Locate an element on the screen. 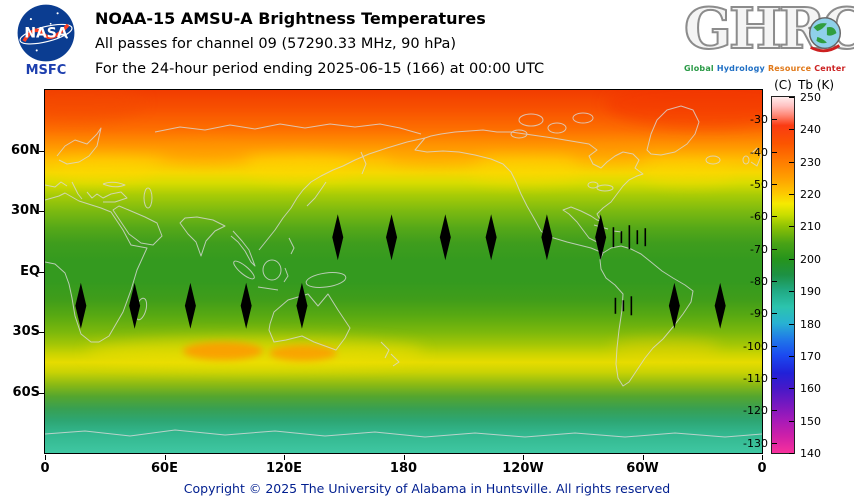 The image size is (854, 502). nasa-logo-text: NASA is located at coordinates (45, 34).